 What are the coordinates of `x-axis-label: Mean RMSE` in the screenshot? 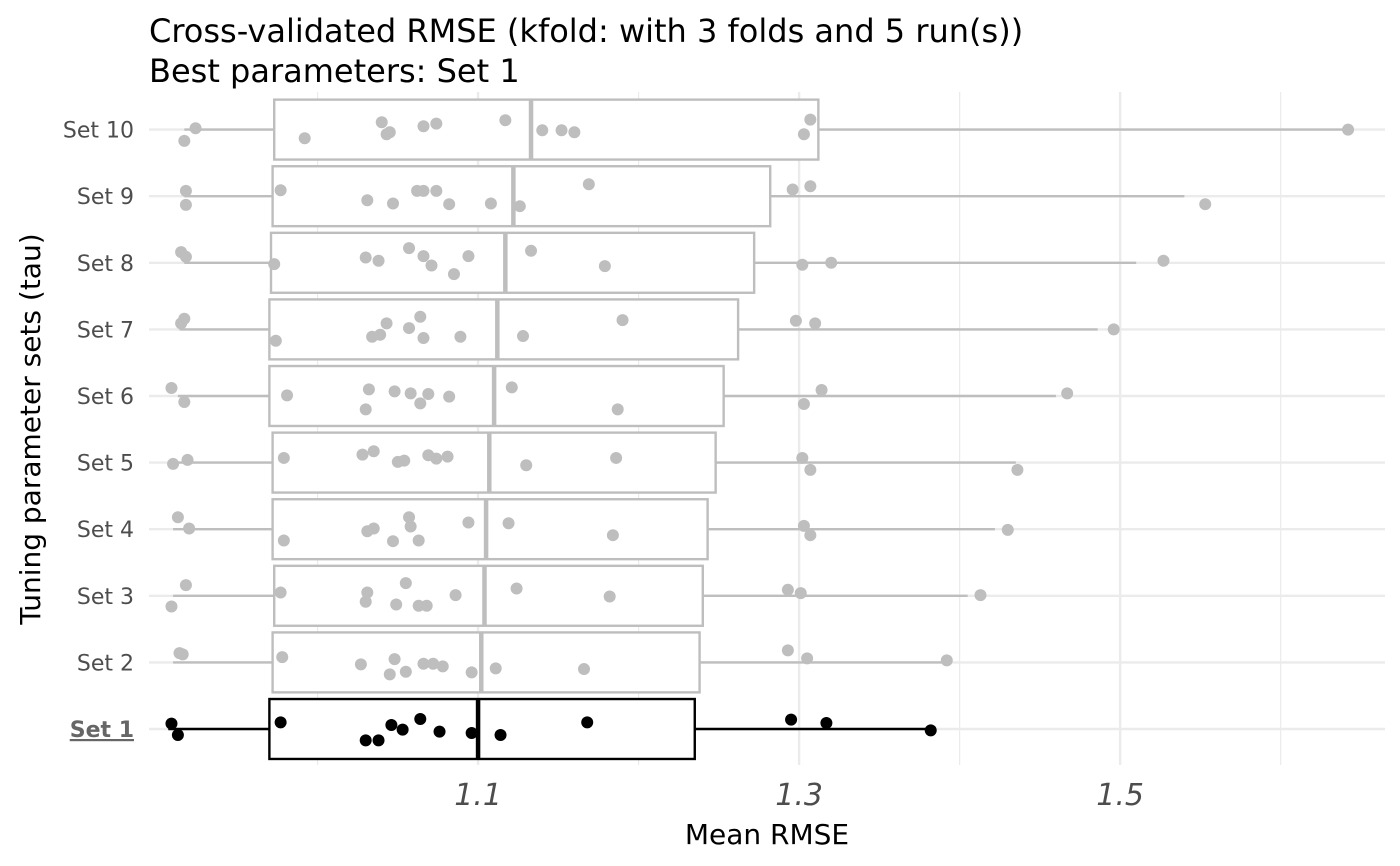 It's located at (767, 834).